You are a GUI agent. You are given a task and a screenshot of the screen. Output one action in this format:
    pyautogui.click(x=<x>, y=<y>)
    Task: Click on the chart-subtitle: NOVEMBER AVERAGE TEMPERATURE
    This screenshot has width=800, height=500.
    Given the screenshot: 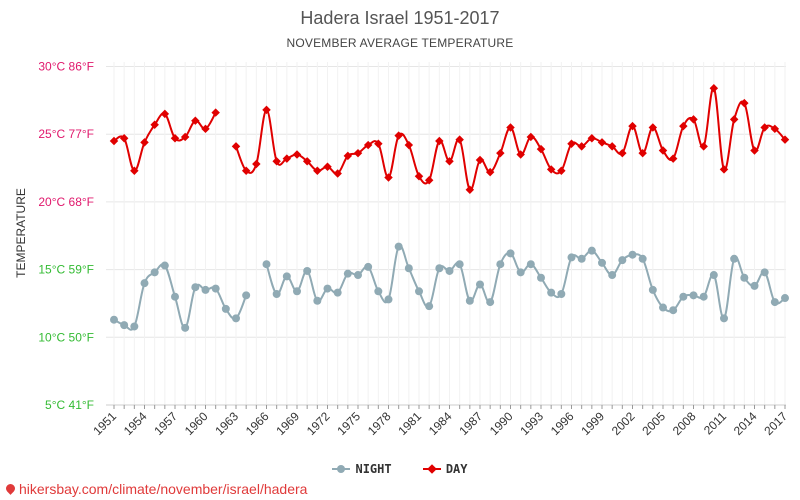 What is the action you would take?
    pyautogui.click(x=400, y=43)
    